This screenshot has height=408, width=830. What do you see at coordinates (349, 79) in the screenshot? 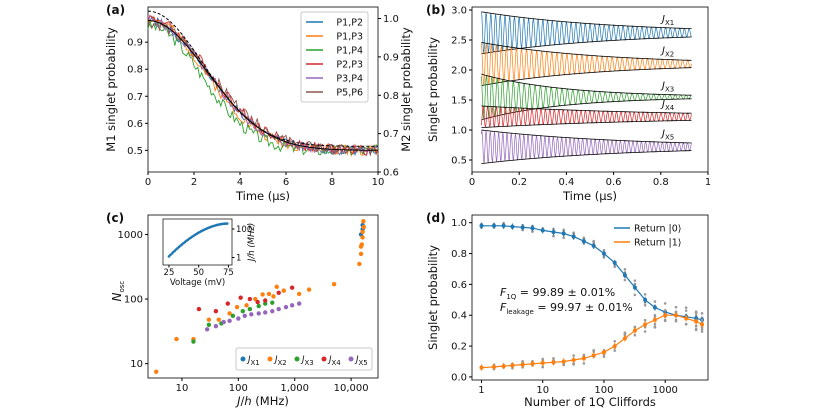
I see `legend-label: P3,P4` at bounding box center [349, 79].